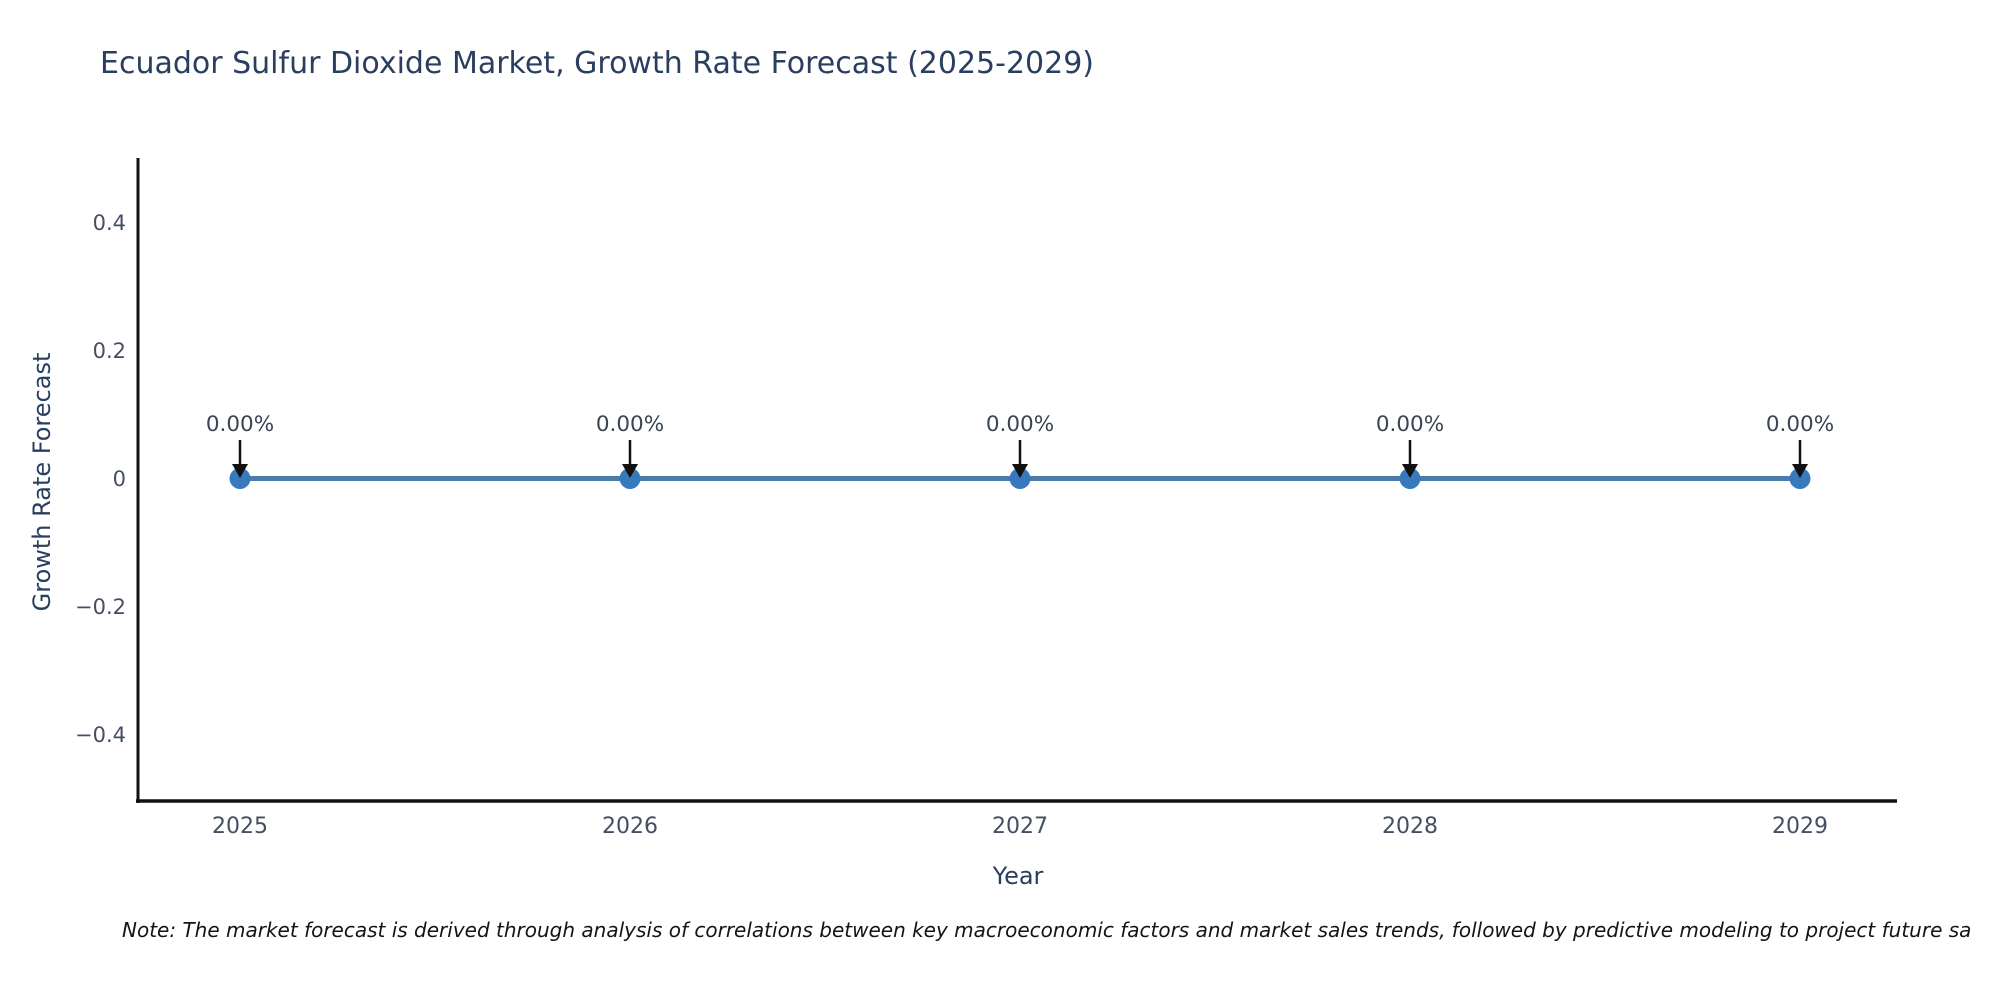  What do you see at coordinates (109, 351) in the screenshot?
I see `y-tick-label: 0.2` at bounding box center [109, 351].